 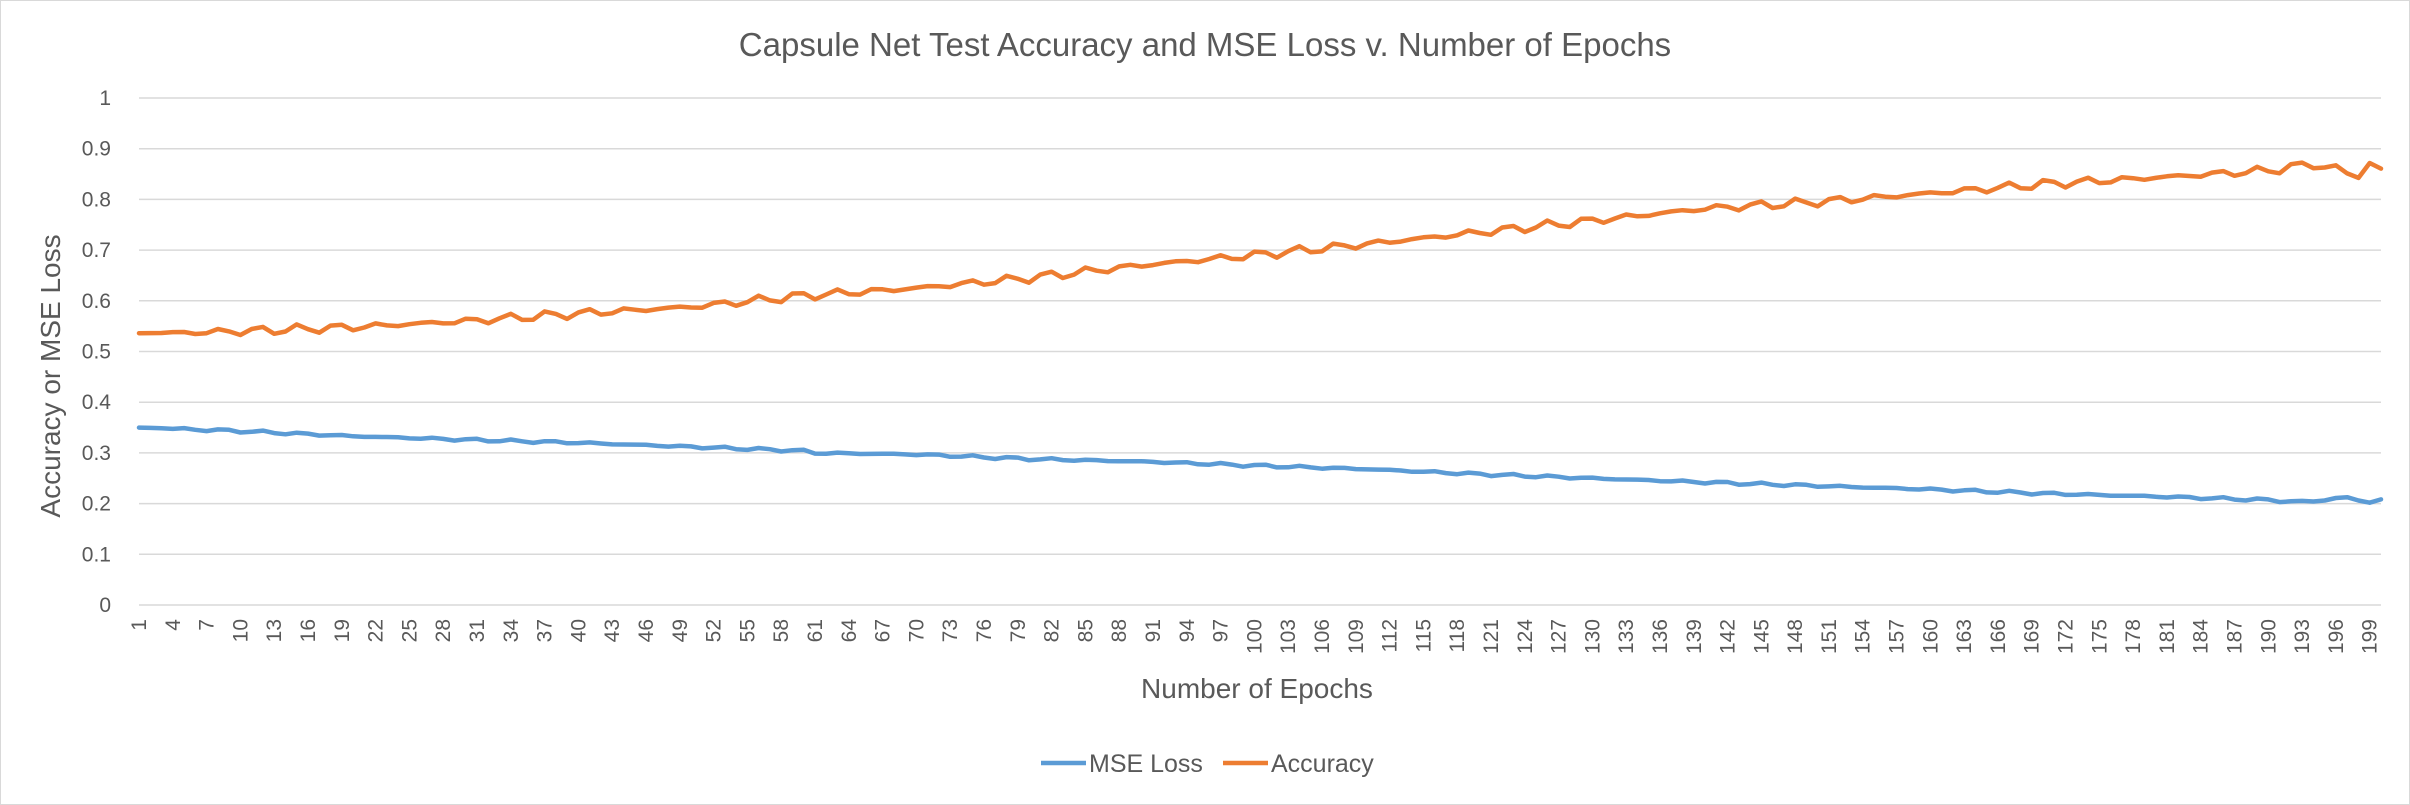 What do you see at coordinates (139, 625) in the screenshot?
I see `x-tick-label: 1` at bounding box center [139, 625].